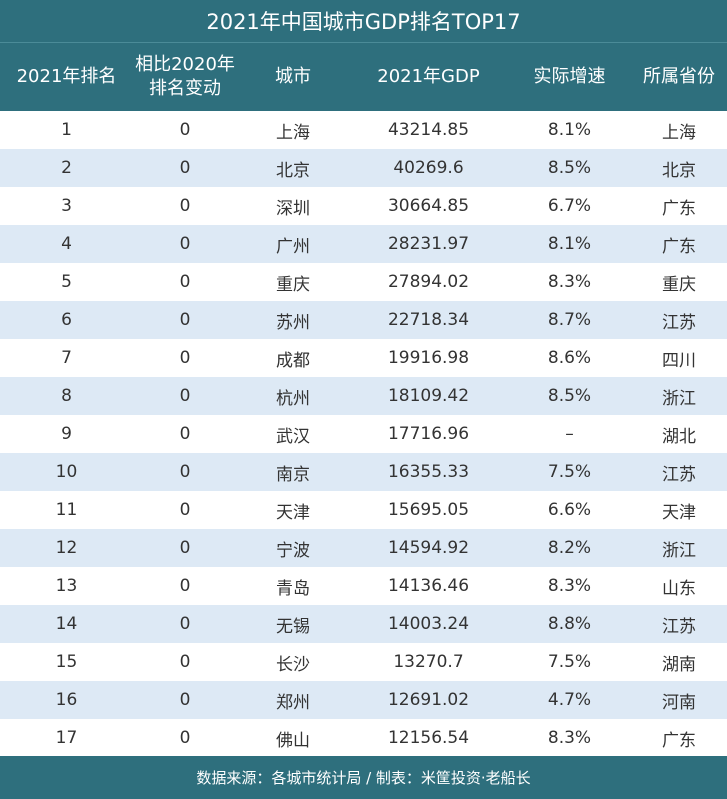 Image resolution: width=727 pixels, height=799 pixels. I want to click on table-row: 17 0 佛山 12156.54 8.3% 广东, so click(363, 738).